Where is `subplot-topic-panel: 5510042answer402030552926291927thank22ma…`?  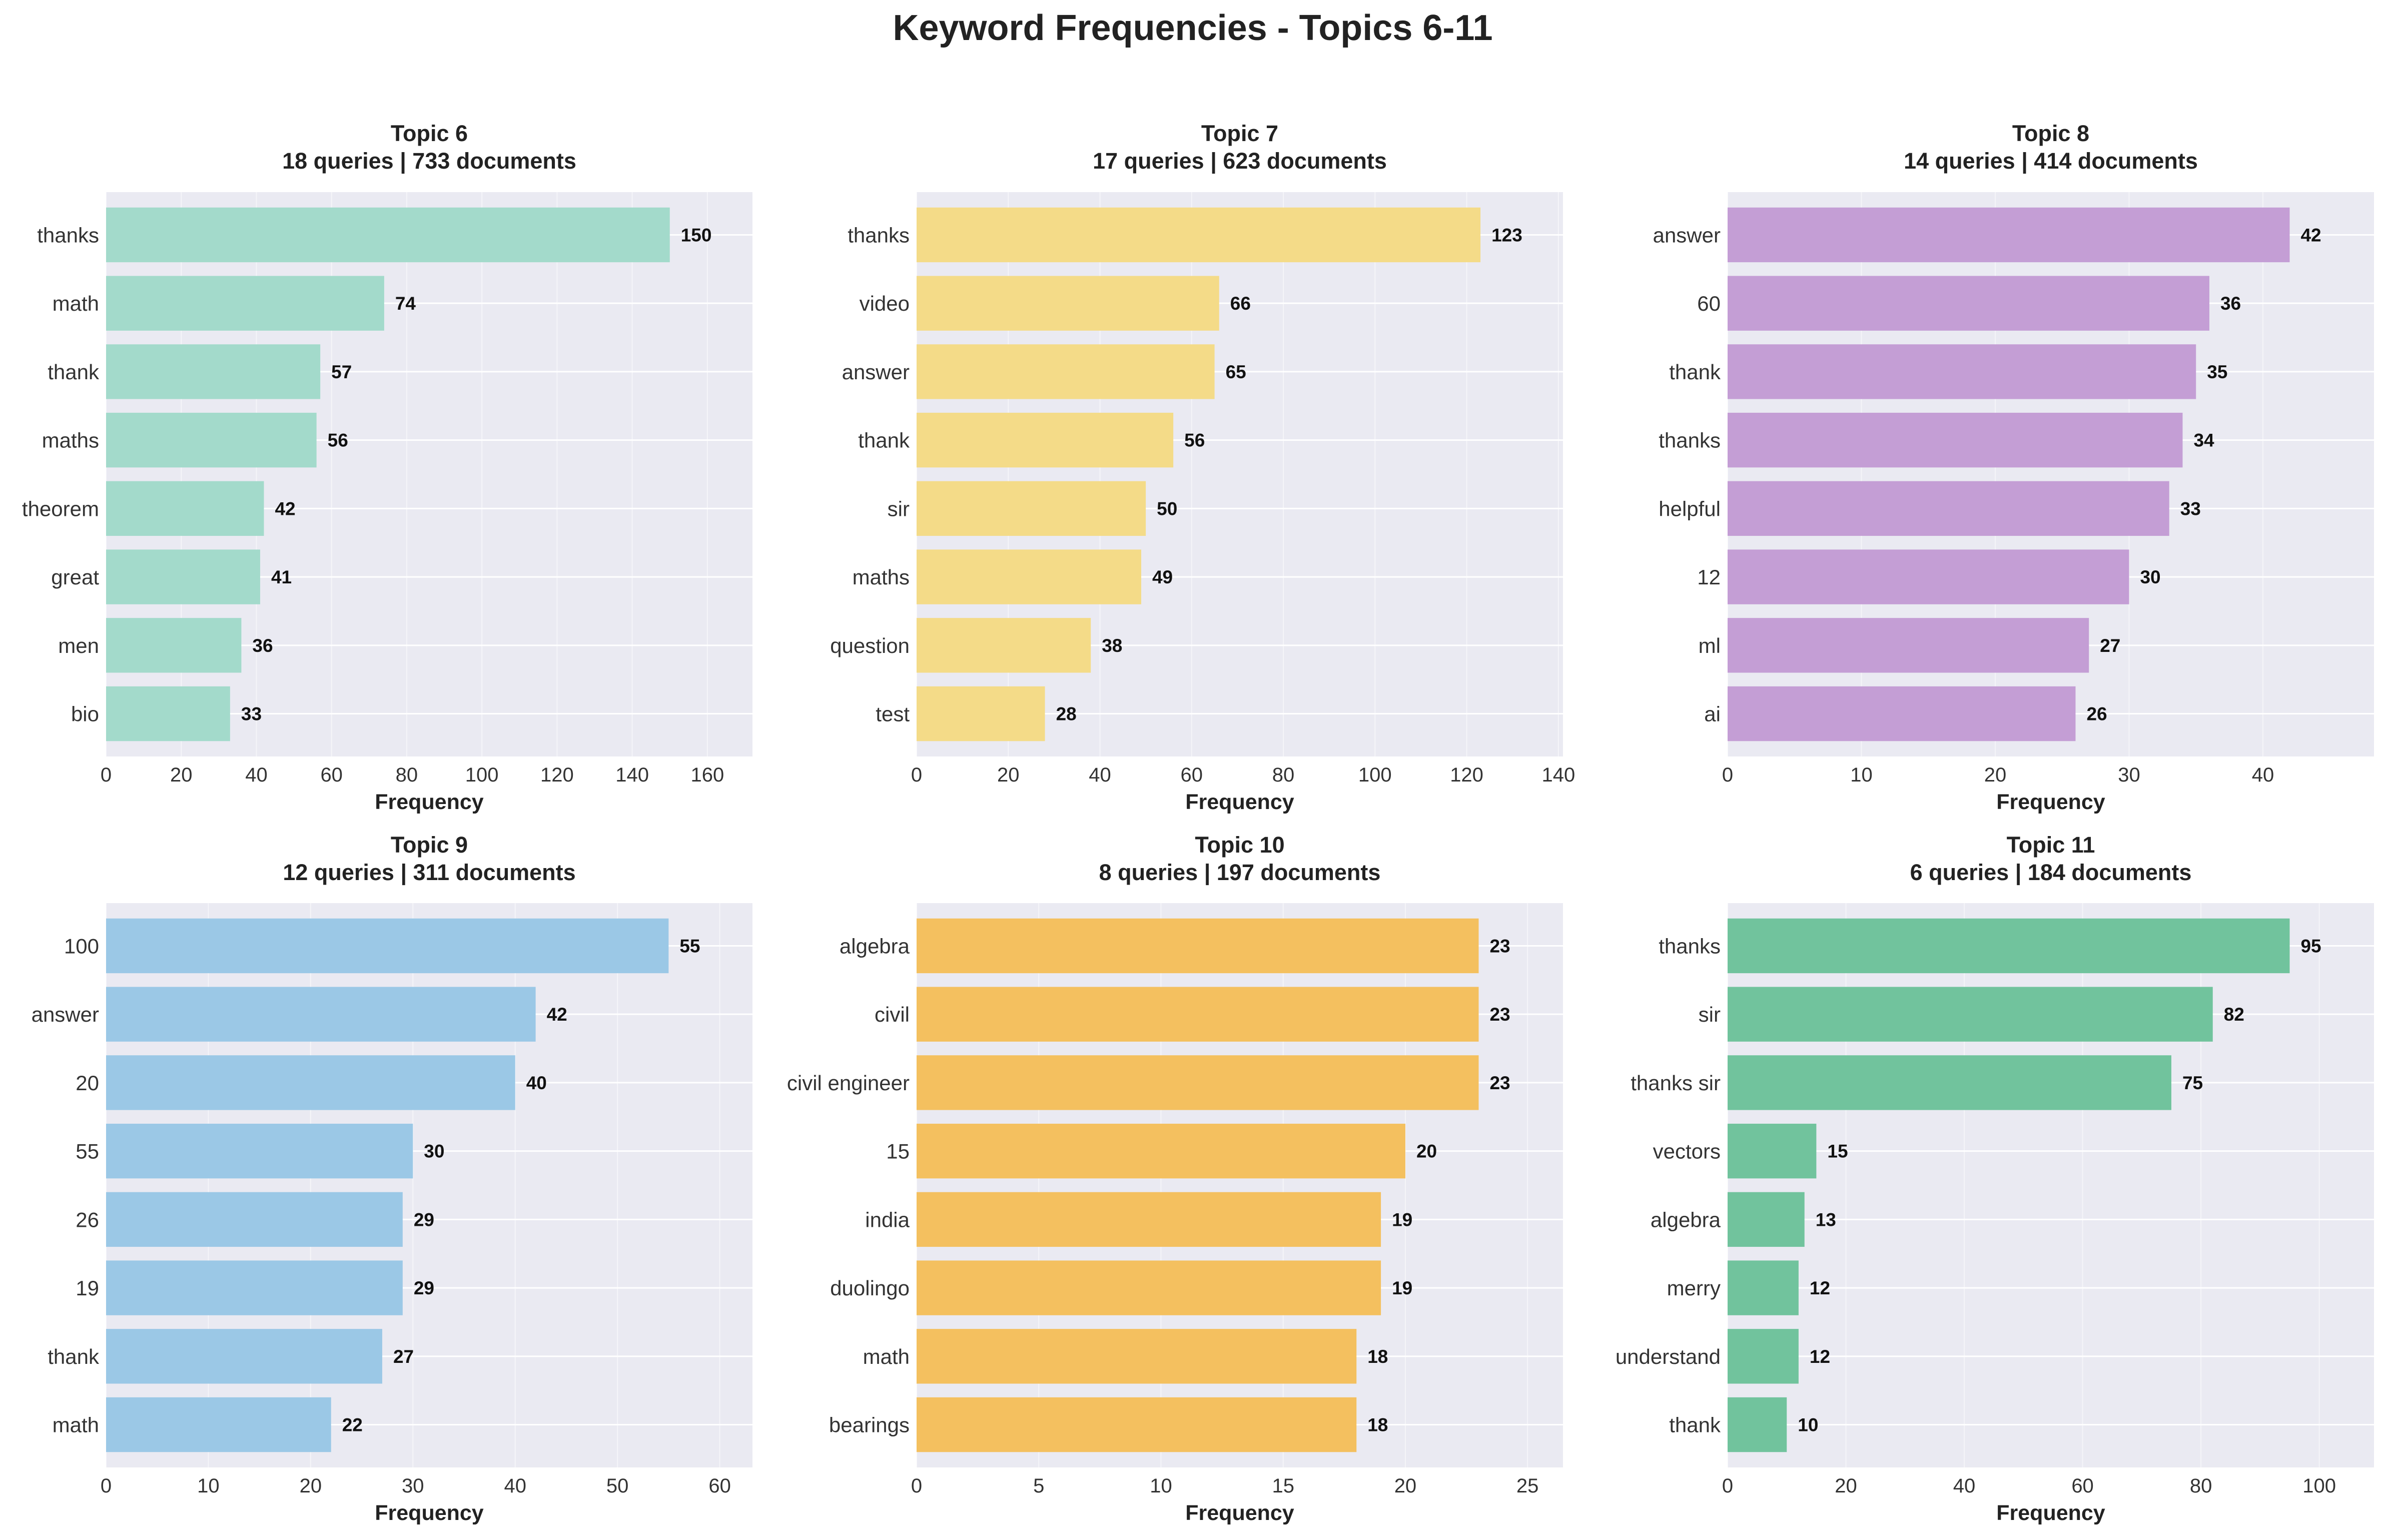 subplot-topic-panel: 5510042answer402030552926291927thank22ma… is located at coordinates (392, 1178).